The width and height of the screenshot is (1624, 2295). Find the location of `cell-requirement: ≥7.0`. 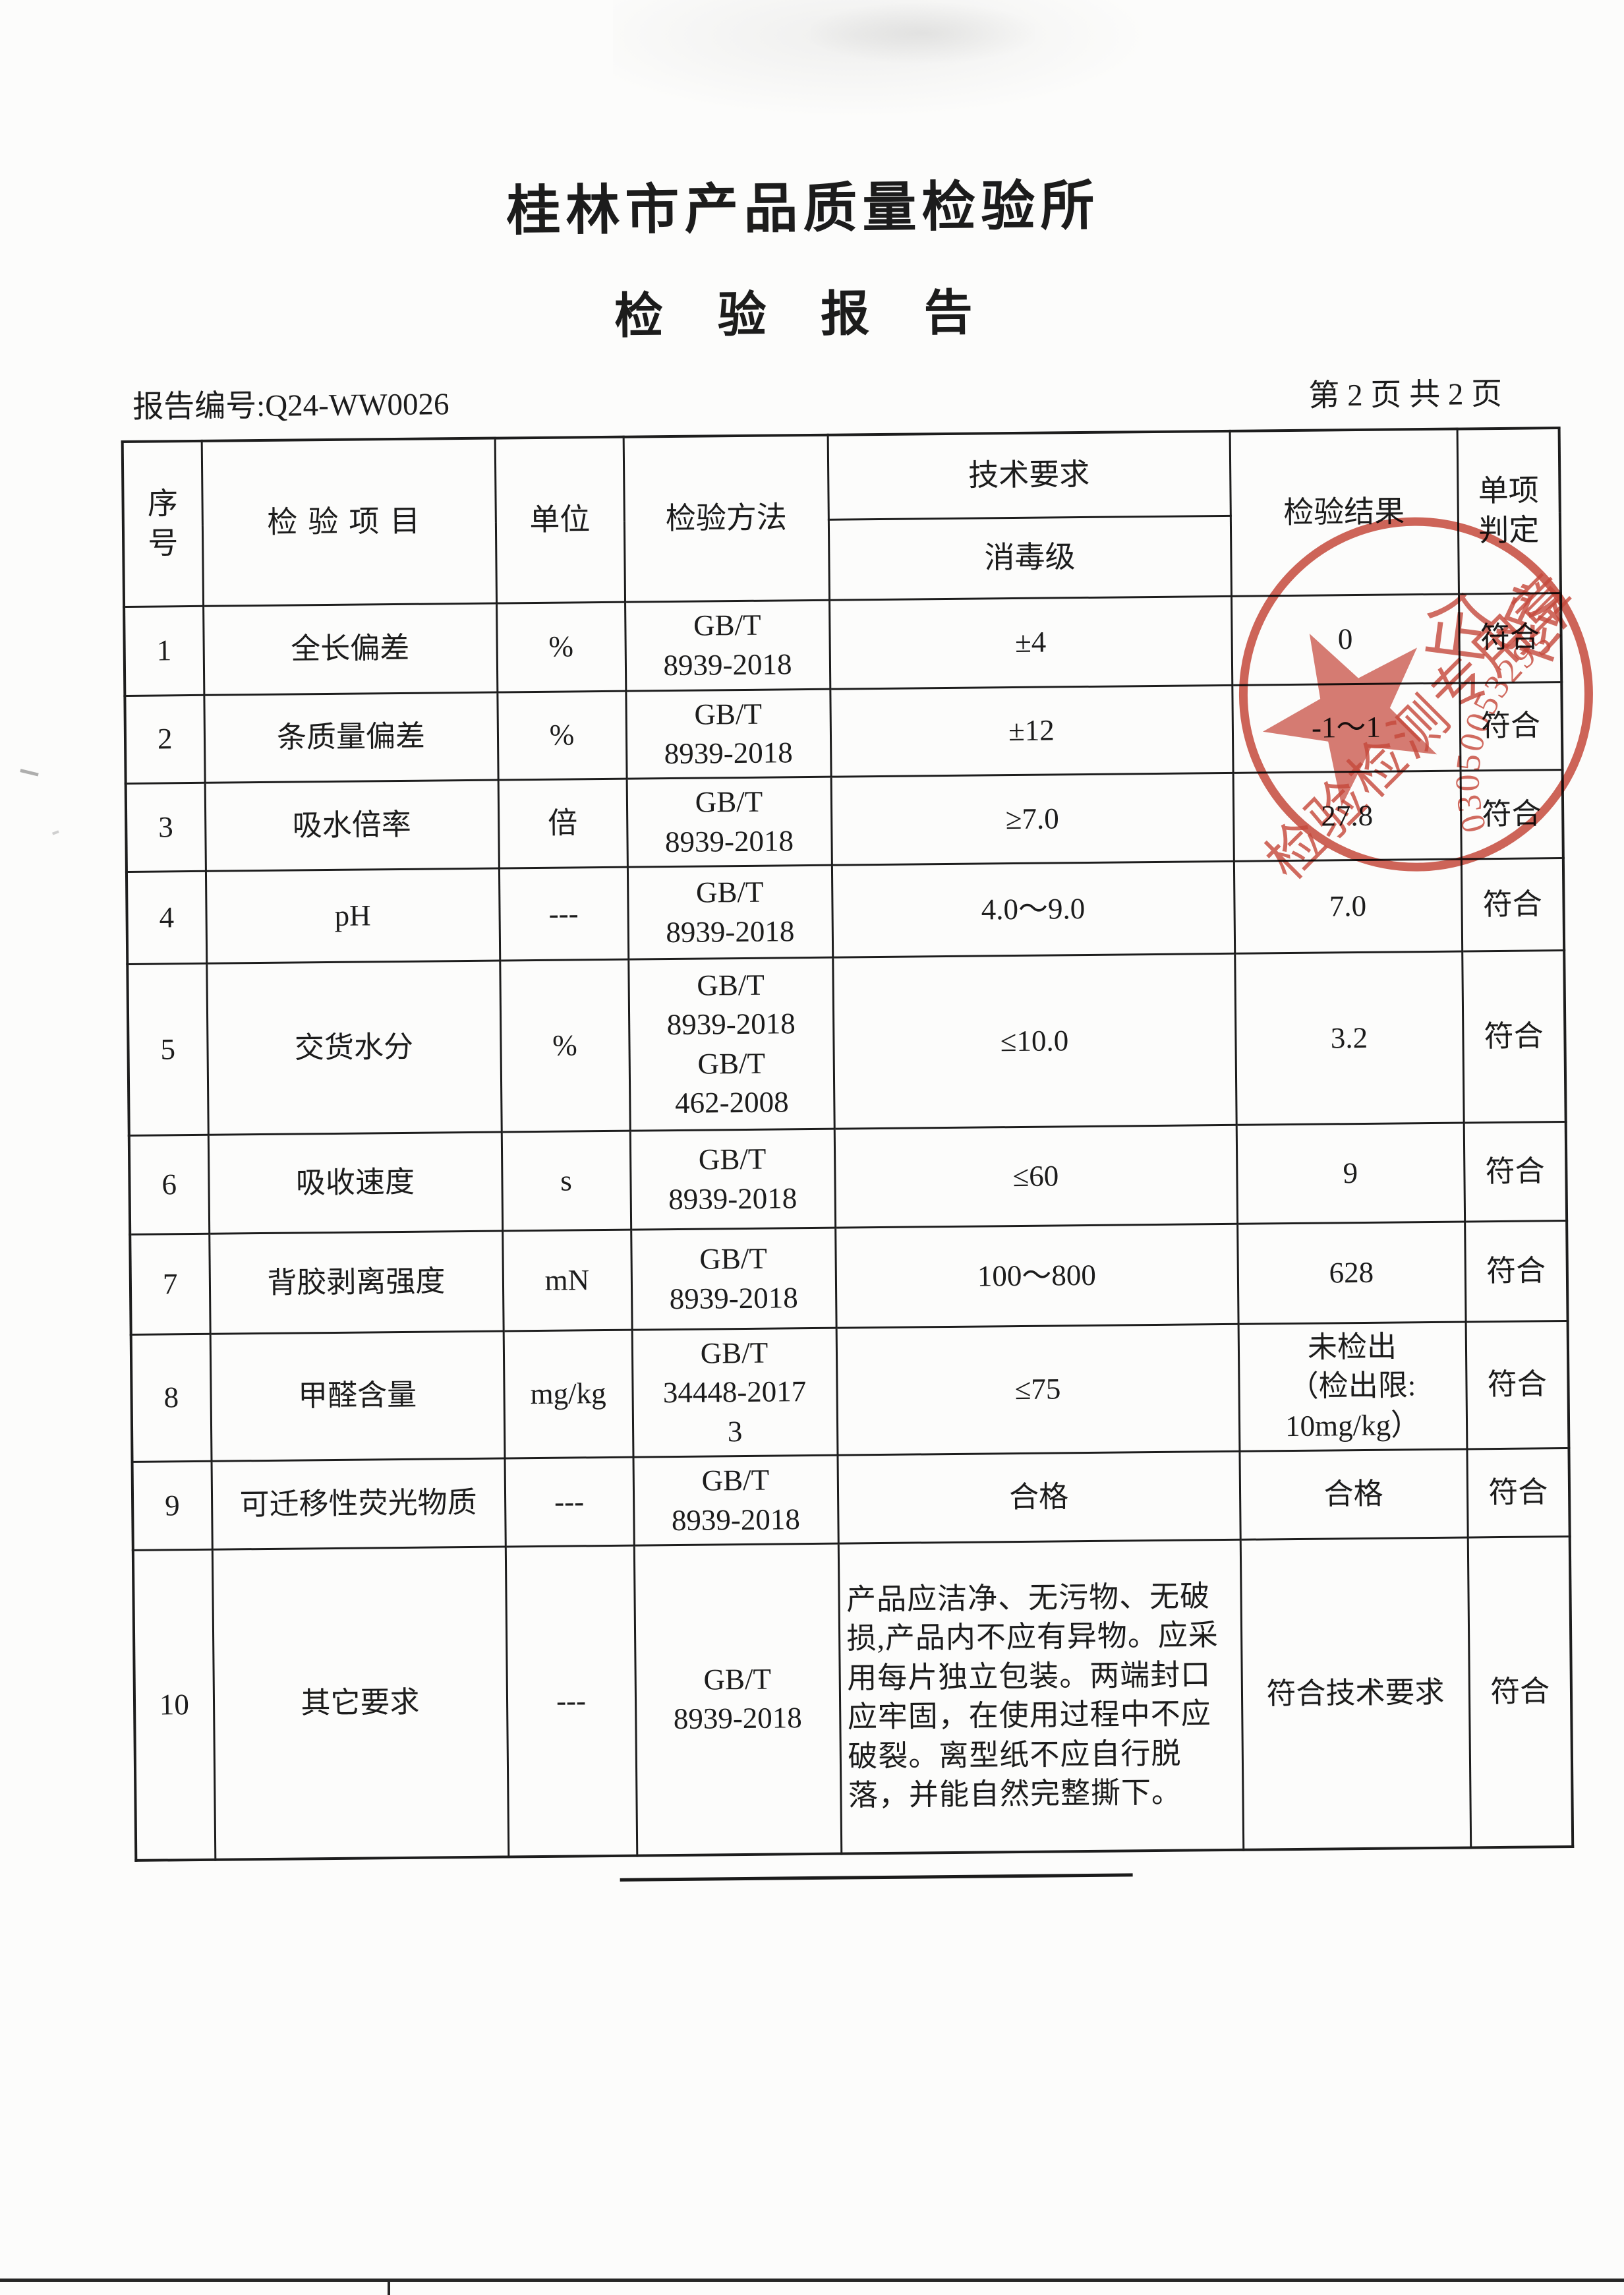

cell-requirement: ≥7.0 is located at coordinates (1032, 819).